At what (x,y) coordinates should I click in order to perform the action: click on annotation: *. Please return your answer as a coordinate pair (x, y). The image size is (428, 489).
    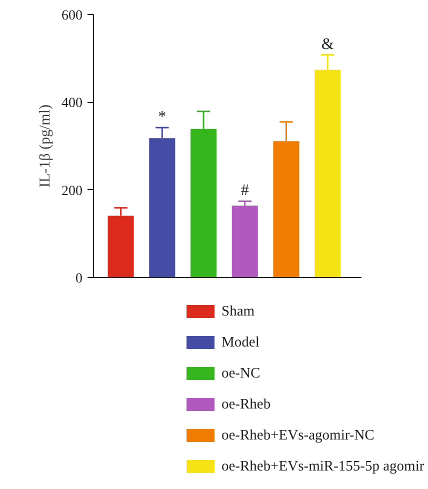
    Looking at the image, I should click on (162, 117).